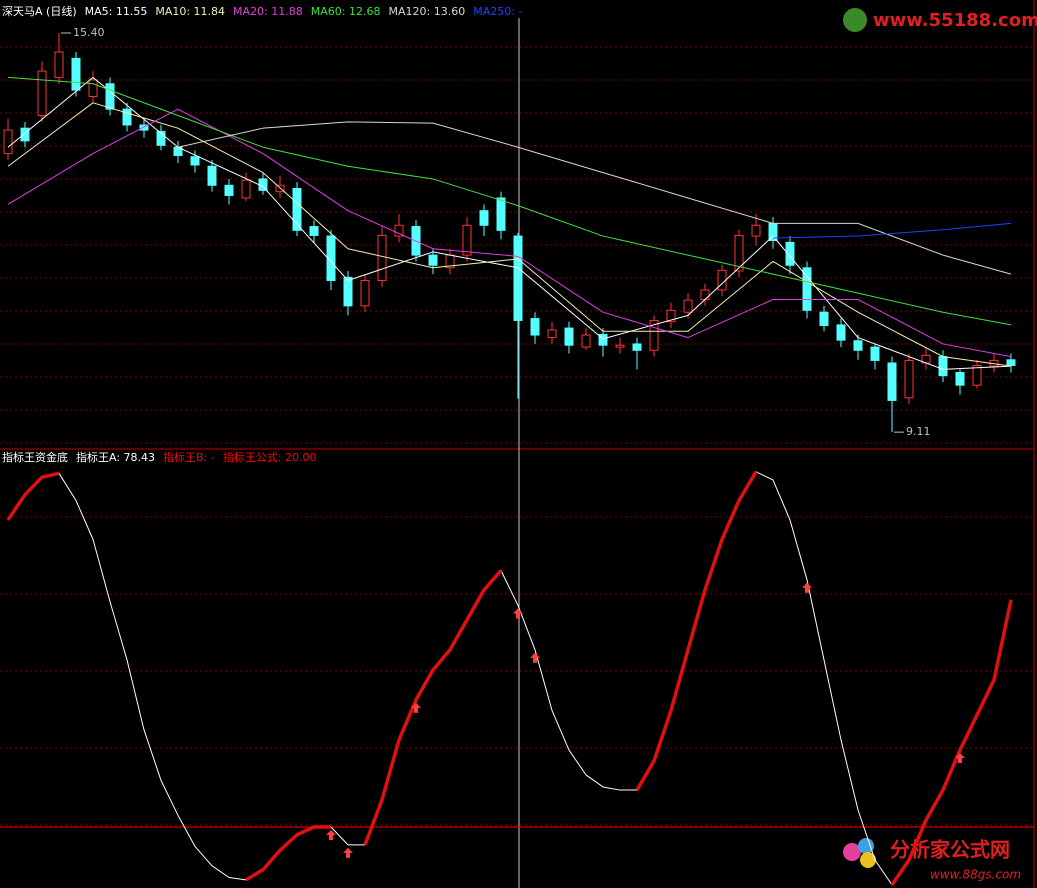  I want to click on legend-entry: 指标王A: 78.43, so click(115, 457).